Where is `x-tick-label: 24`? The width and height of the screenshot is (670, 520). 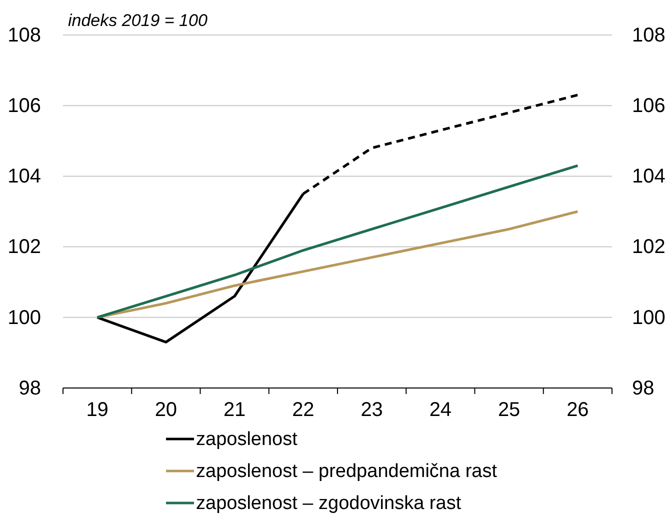 x-tick-label: 24 is located at coordinates (440, 410).